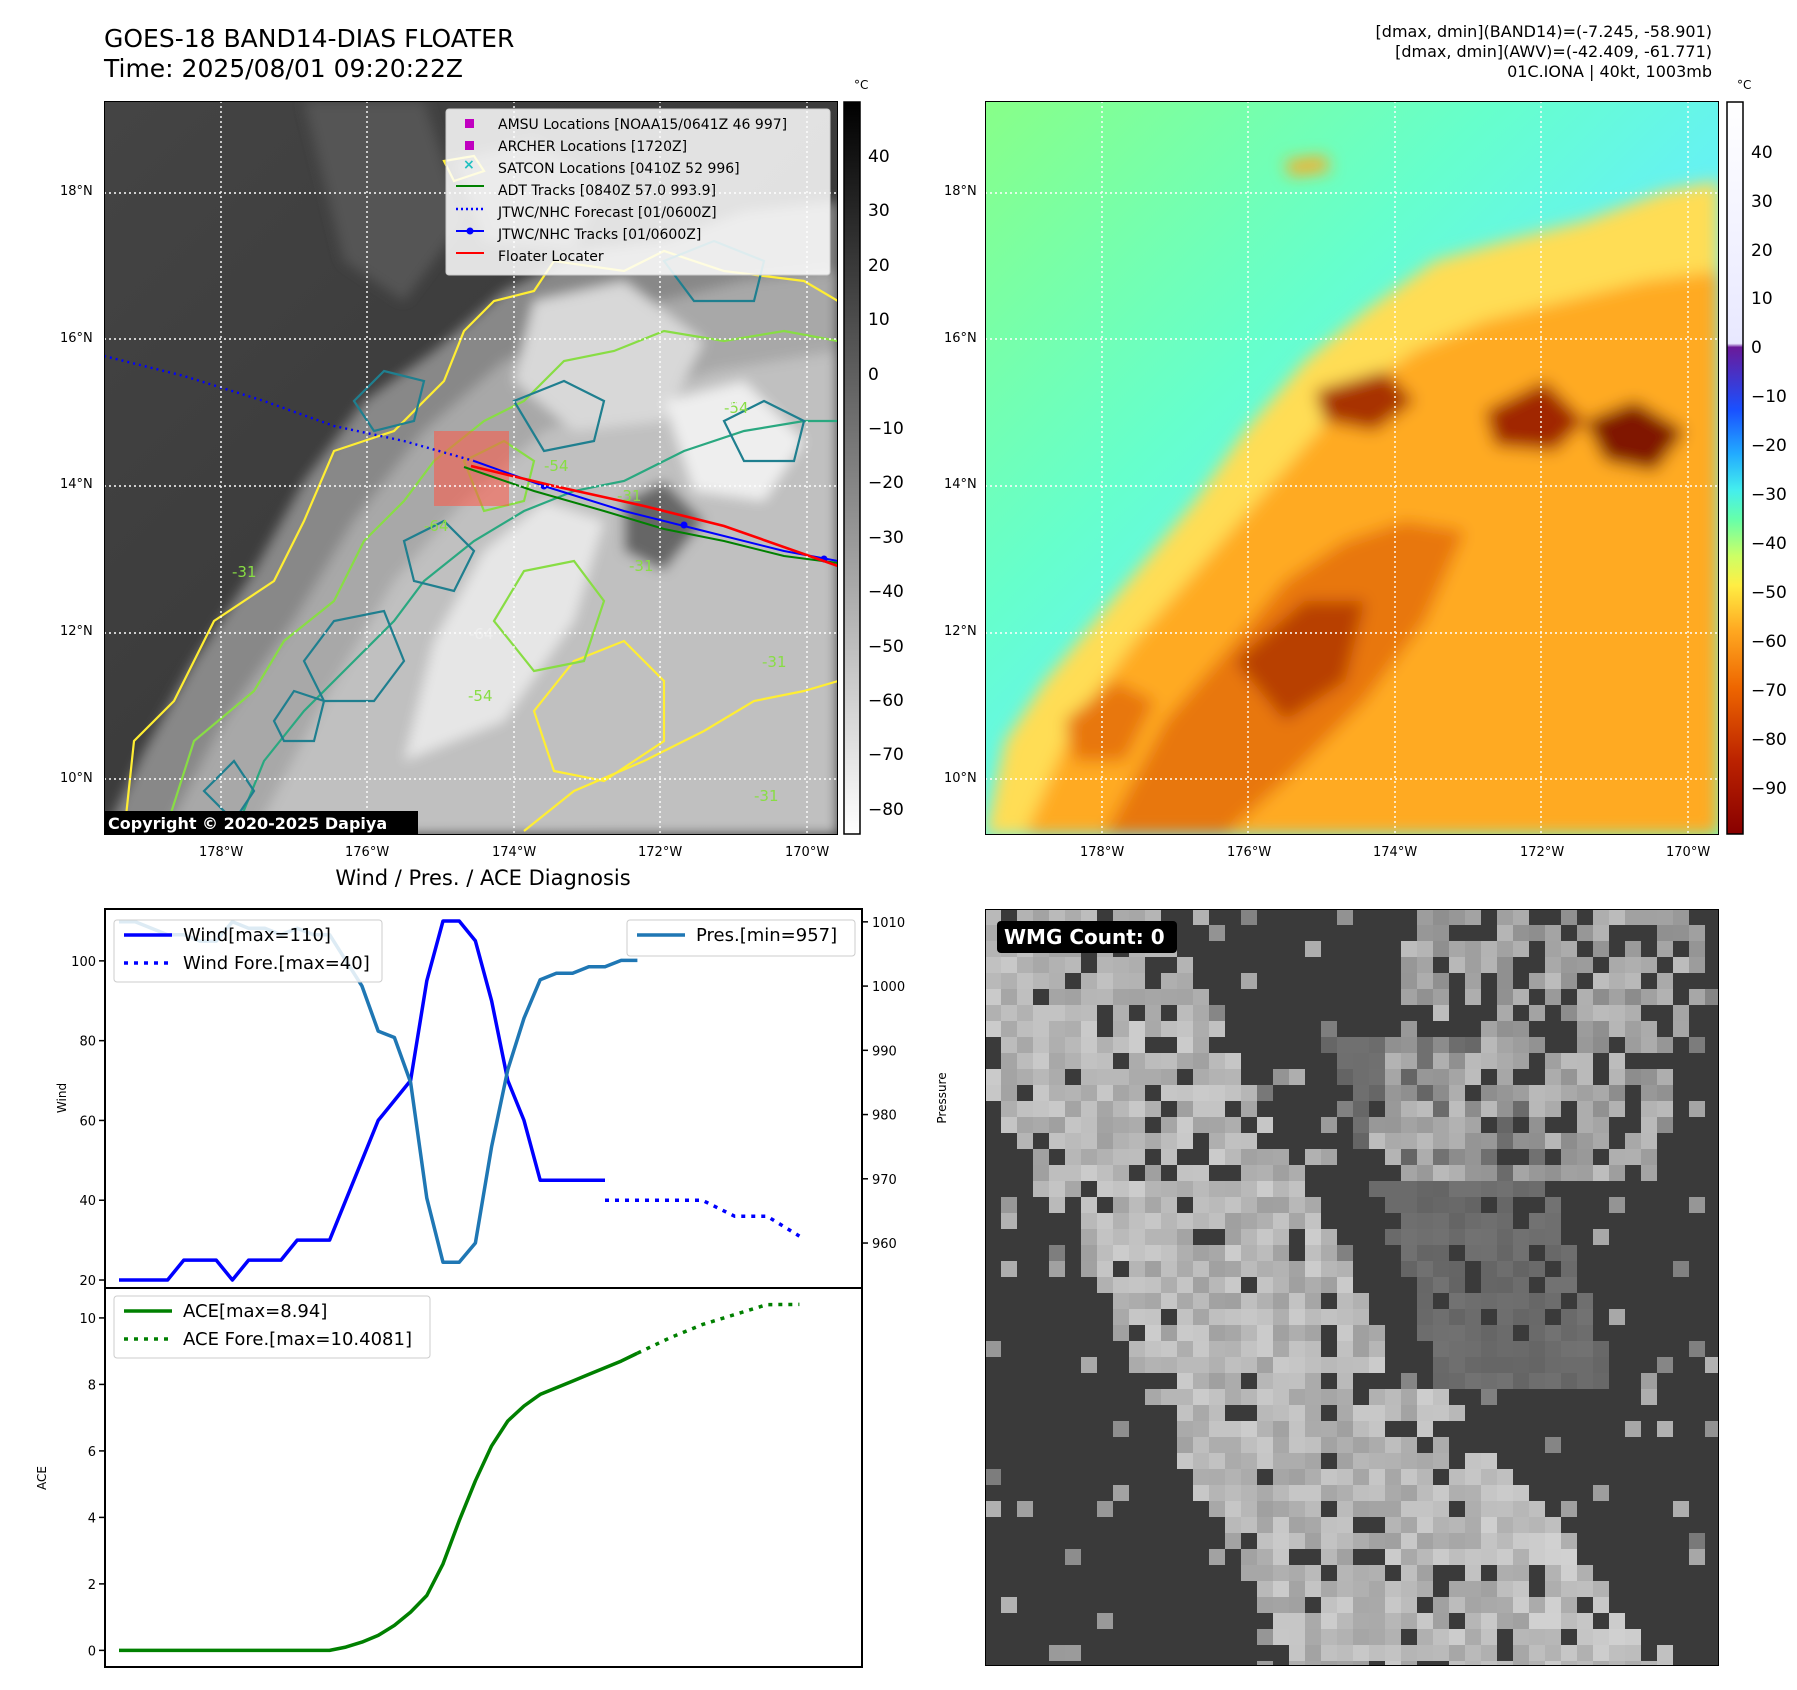 Image resolution: width=1797 pixels, height=1690 pixels. What do you see at coordinates (1249, 852) in the screenshot?
I see `awv-lon-label: 176°W` at bounding box center [1249, 852].